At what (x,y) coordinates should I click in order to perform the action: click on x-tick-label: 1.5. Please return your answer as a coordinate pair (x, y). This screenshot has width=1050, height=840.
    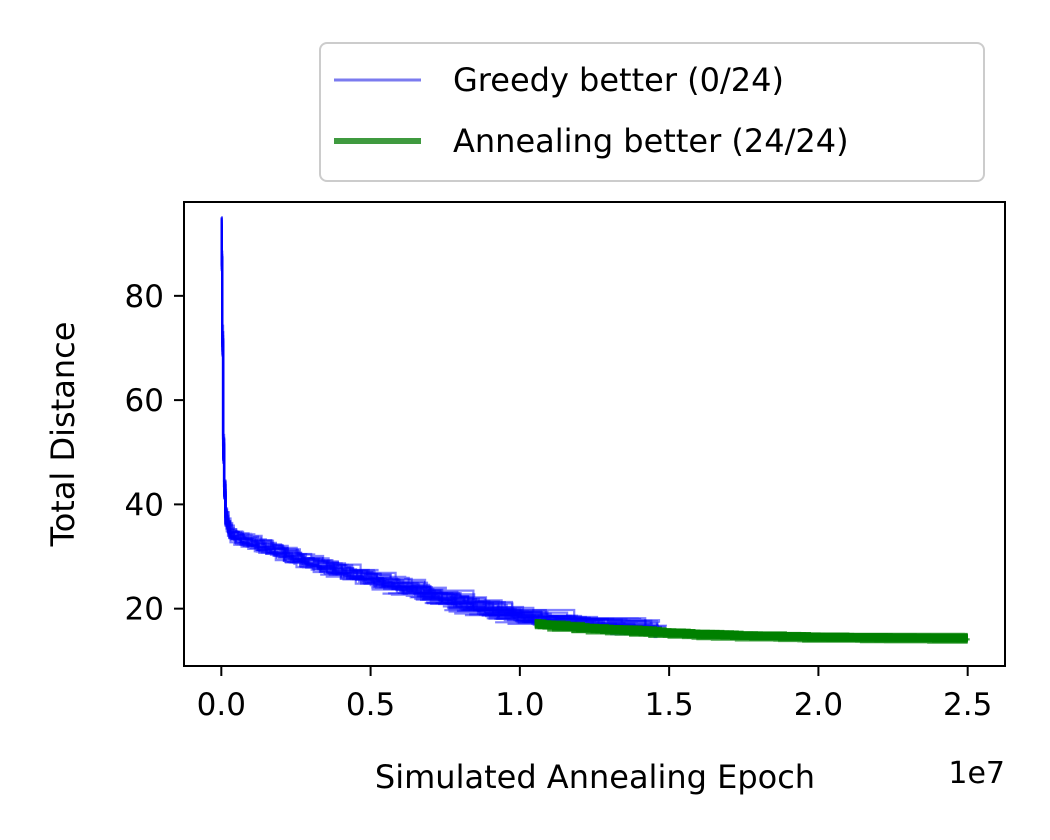
    Looking at the image, I should click on (668, 705).